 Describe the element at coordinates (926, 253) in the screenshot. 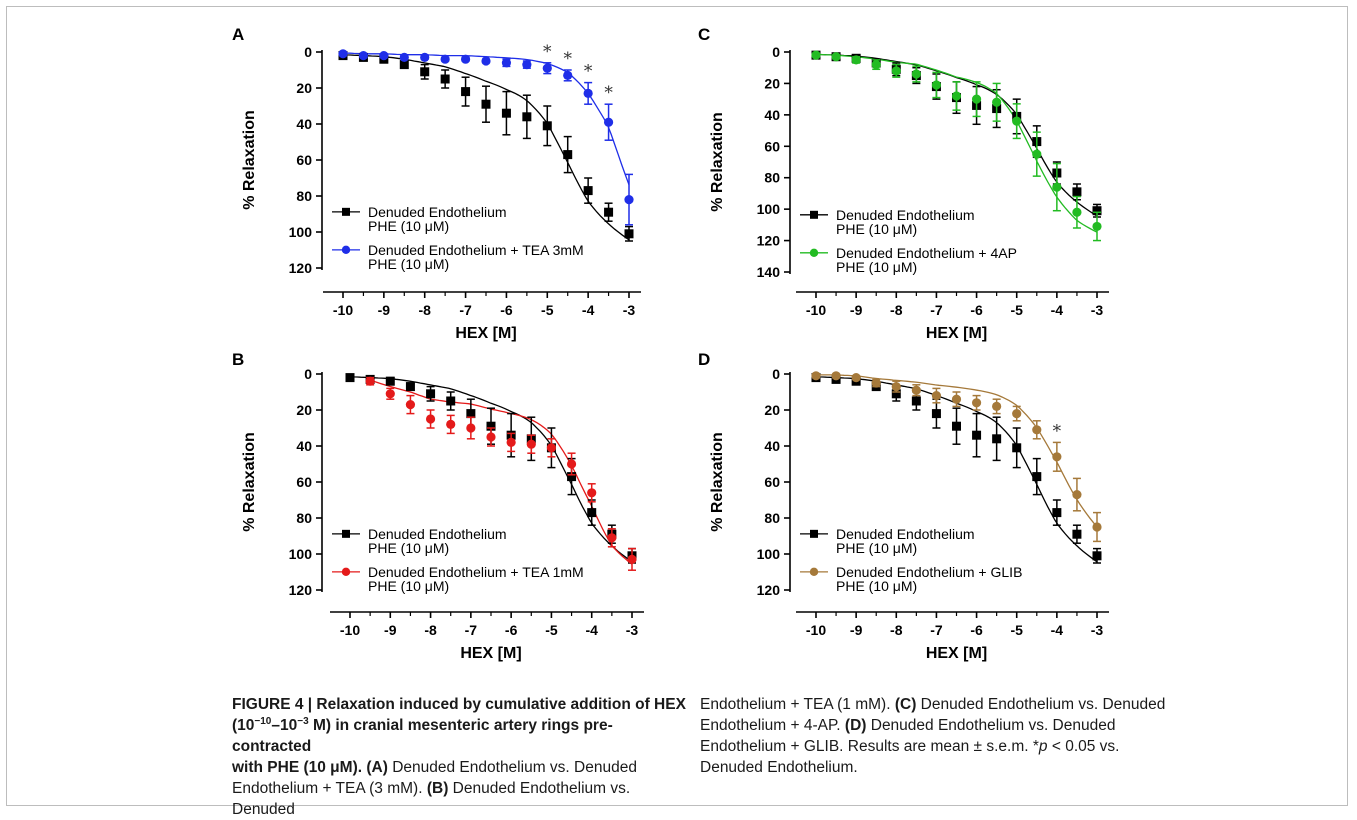

I see `legend-label: Denuded Endothelium + 4AP` at that location.